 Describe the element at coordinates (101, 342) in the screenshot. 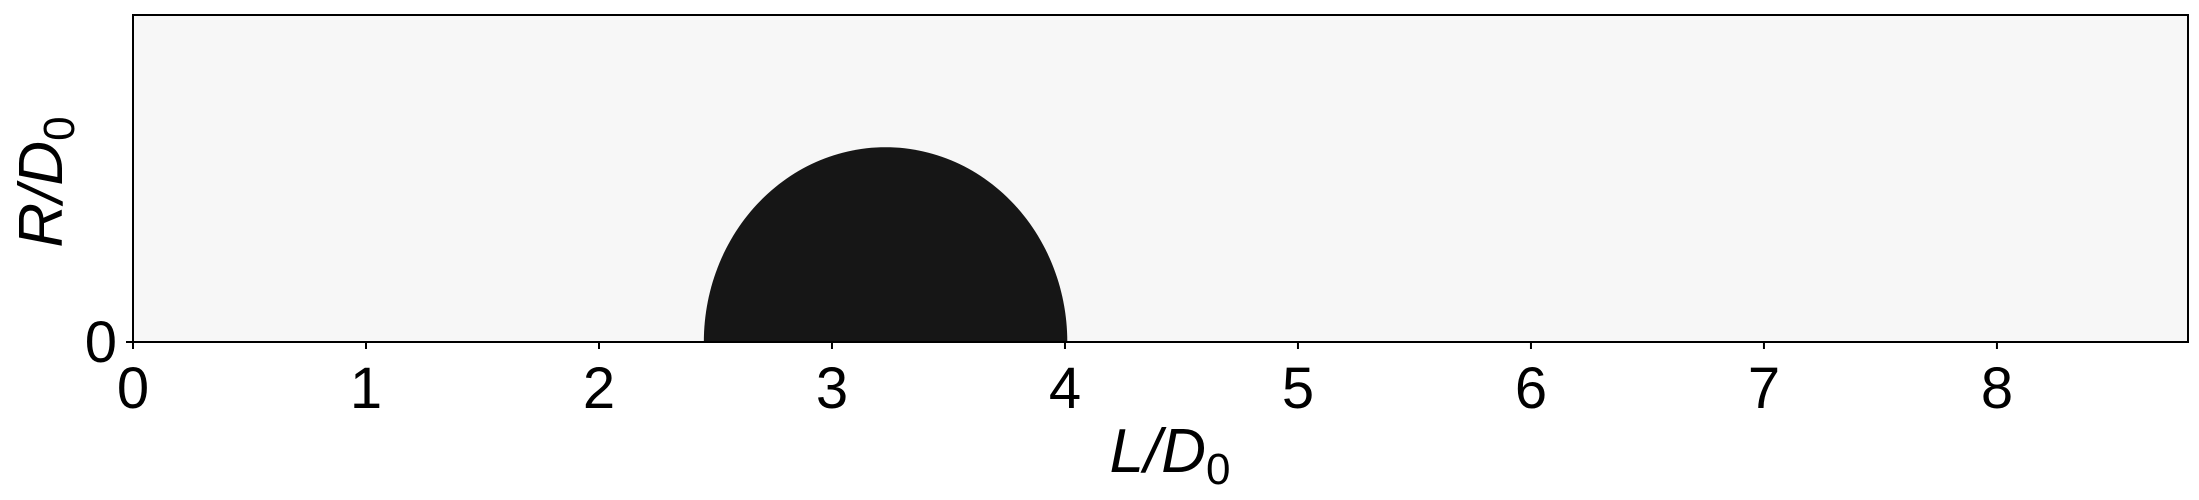

I see `y-tick-label: 0` at that location.